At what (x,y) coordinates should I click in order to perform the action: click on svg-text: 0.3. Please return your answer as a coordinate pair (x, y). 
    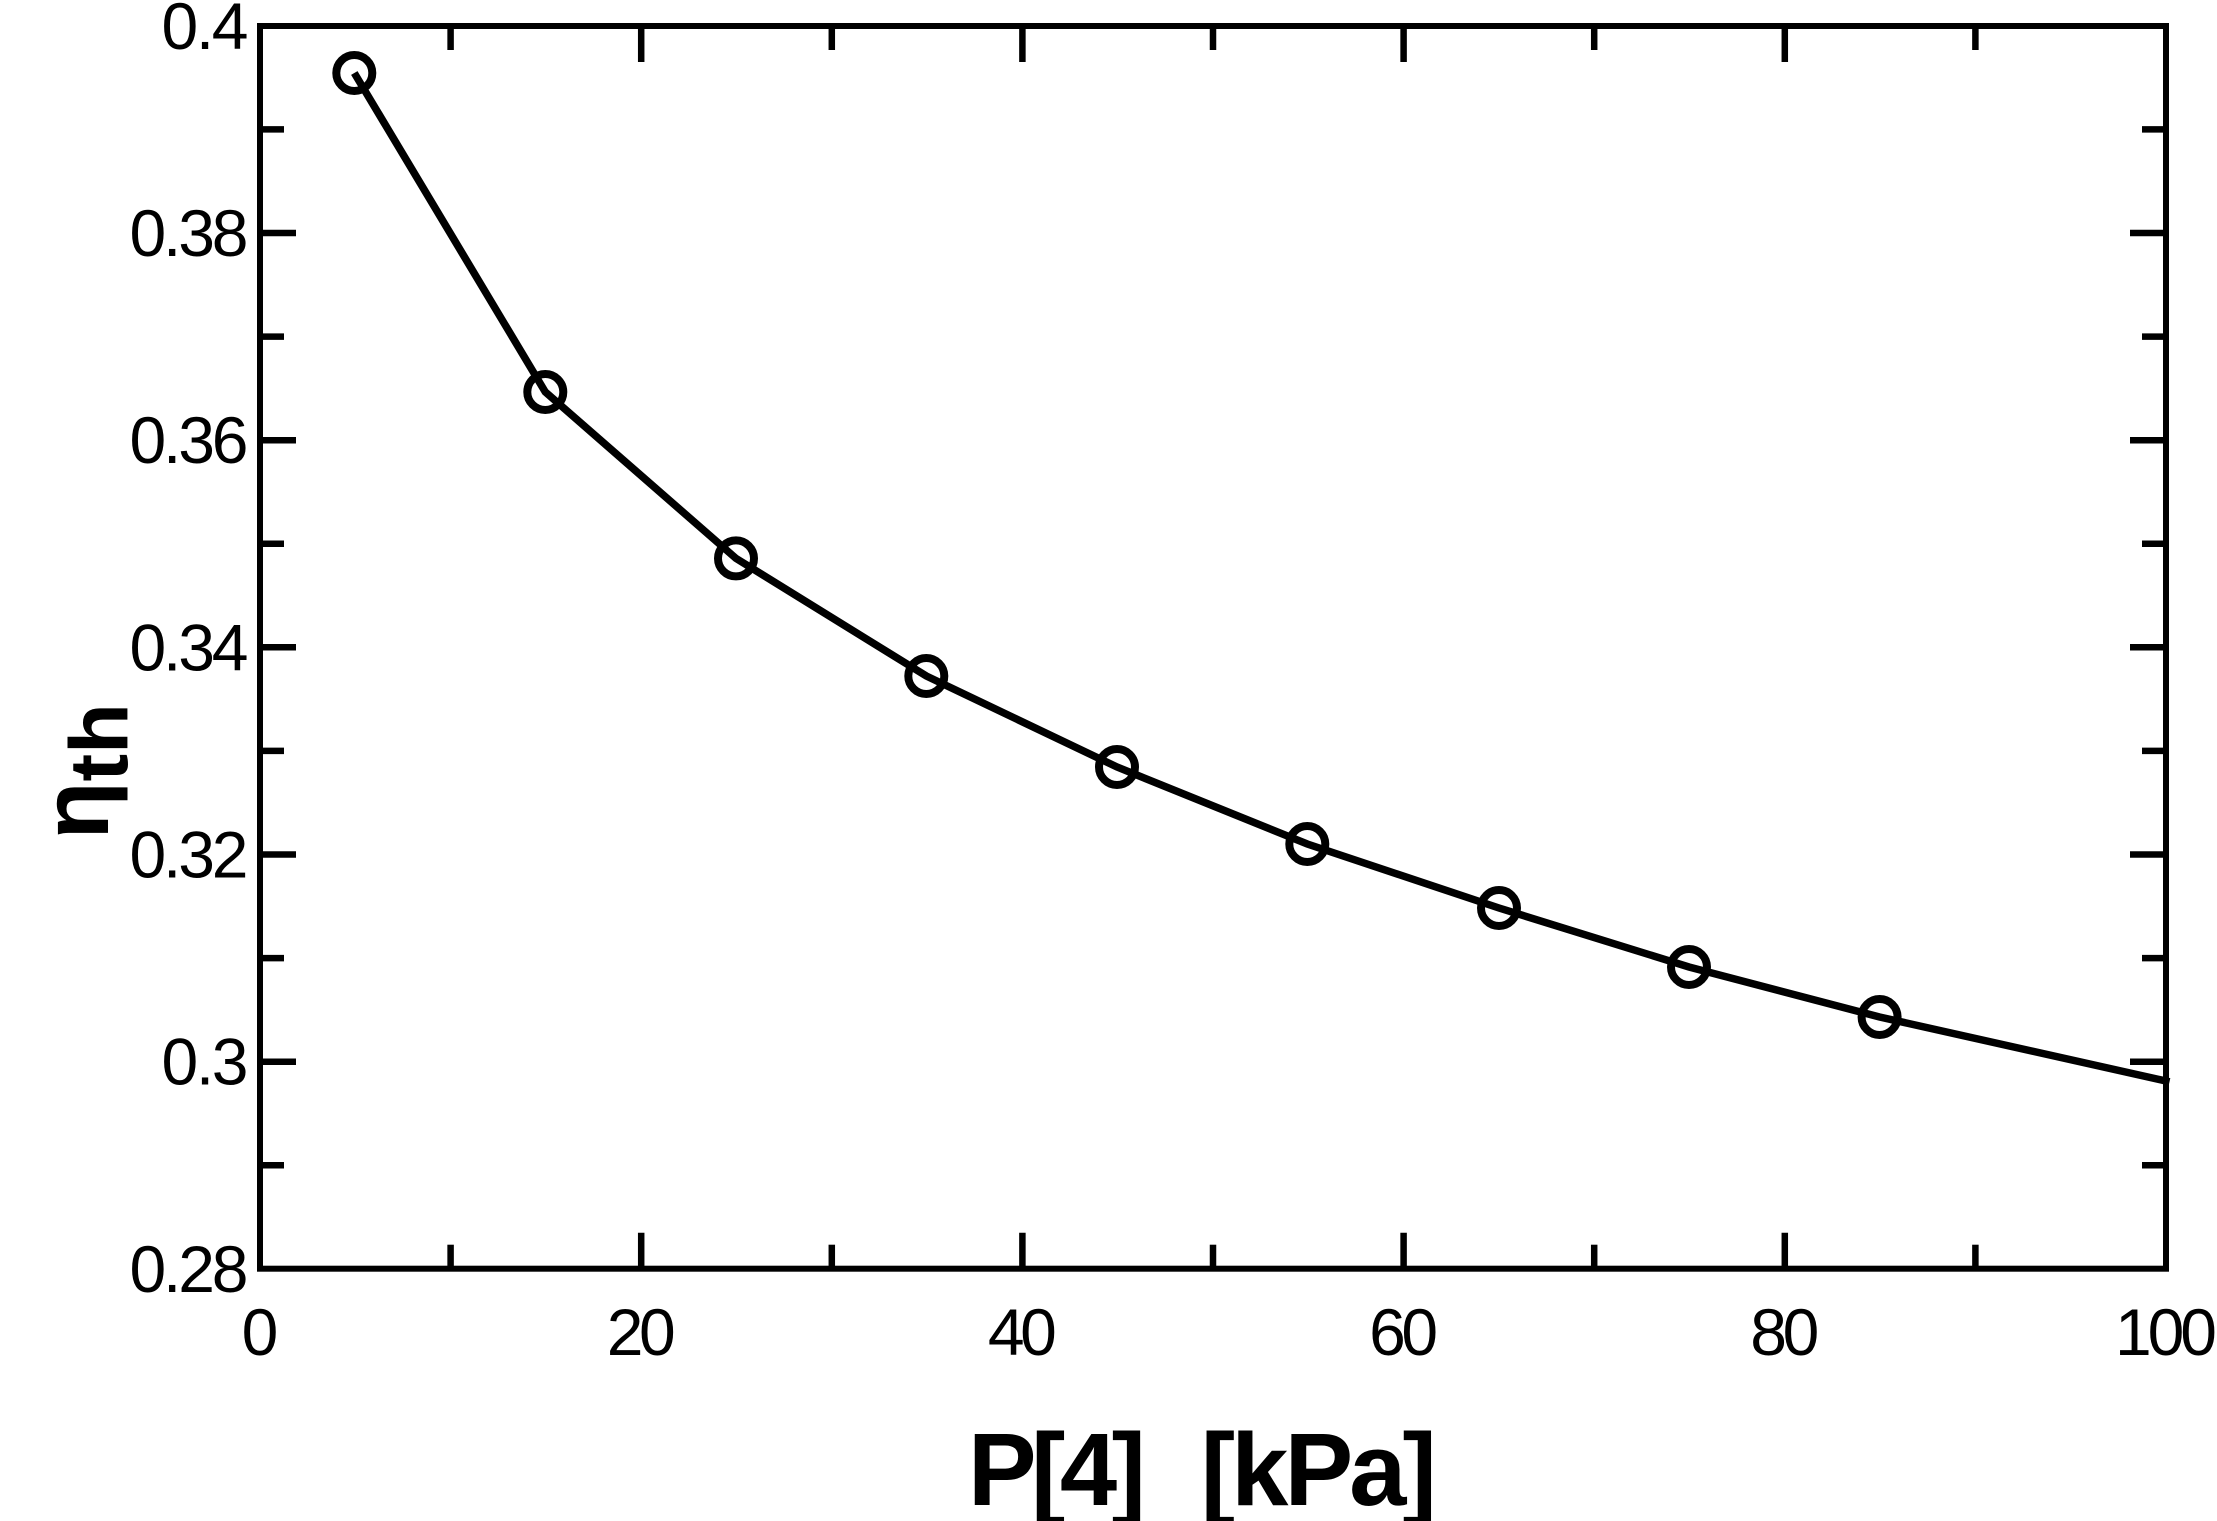
    Looking at the image, I should click on (205, 1062).